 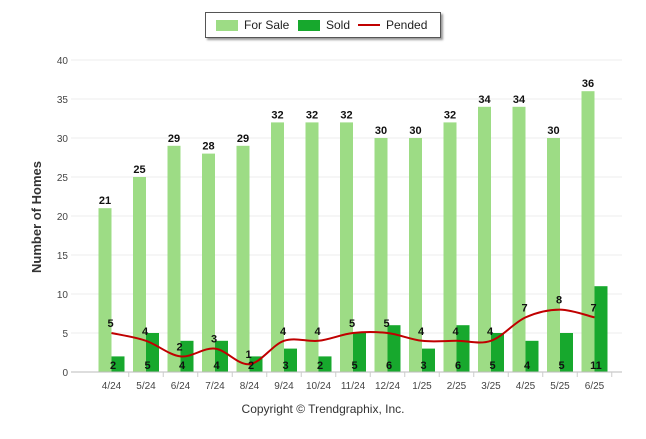 What do you see at coordinates (65, 334) in the screenshot?
I see `y-tick-label: 5` at bounding box center [65, 334].